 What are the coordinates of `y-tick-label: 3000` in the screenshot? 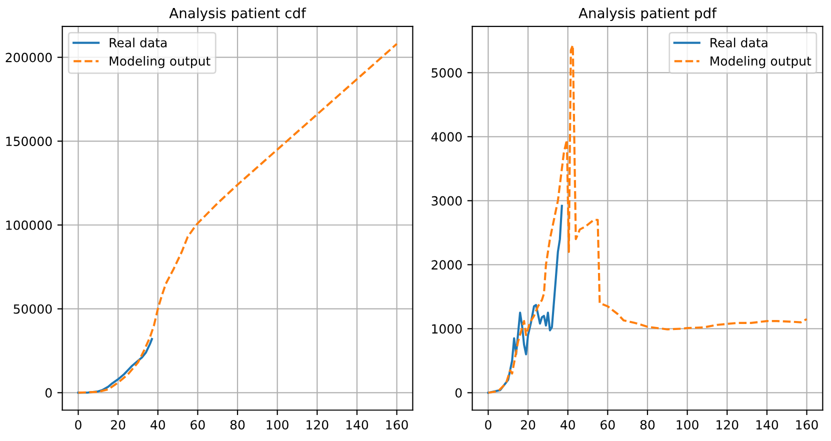 It's located at (447, 201).